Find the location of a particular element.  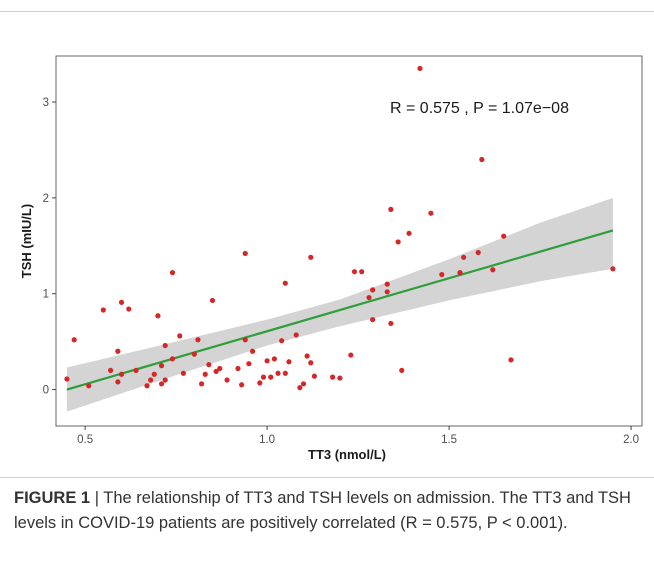

correlation-annotation: R = 0.575 , P = 1.07e−08 is located at coordinates (479, 108).